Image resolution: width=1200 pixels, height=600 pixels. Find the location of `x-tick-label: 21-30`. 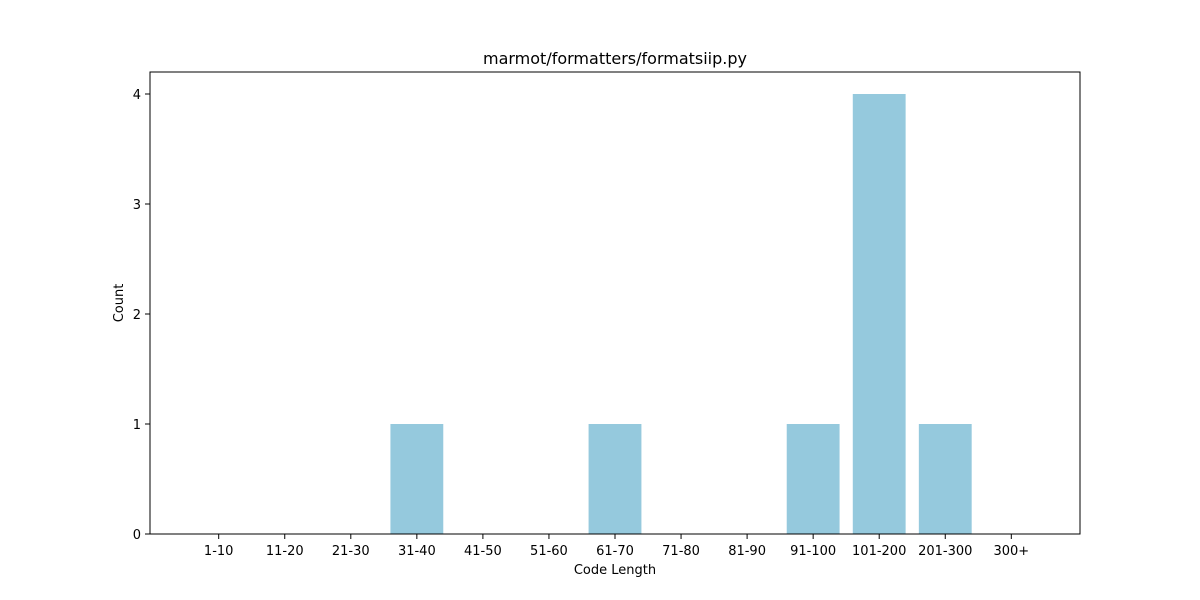

x-tick-label: 21-30 is located at coordinates (351, 551).